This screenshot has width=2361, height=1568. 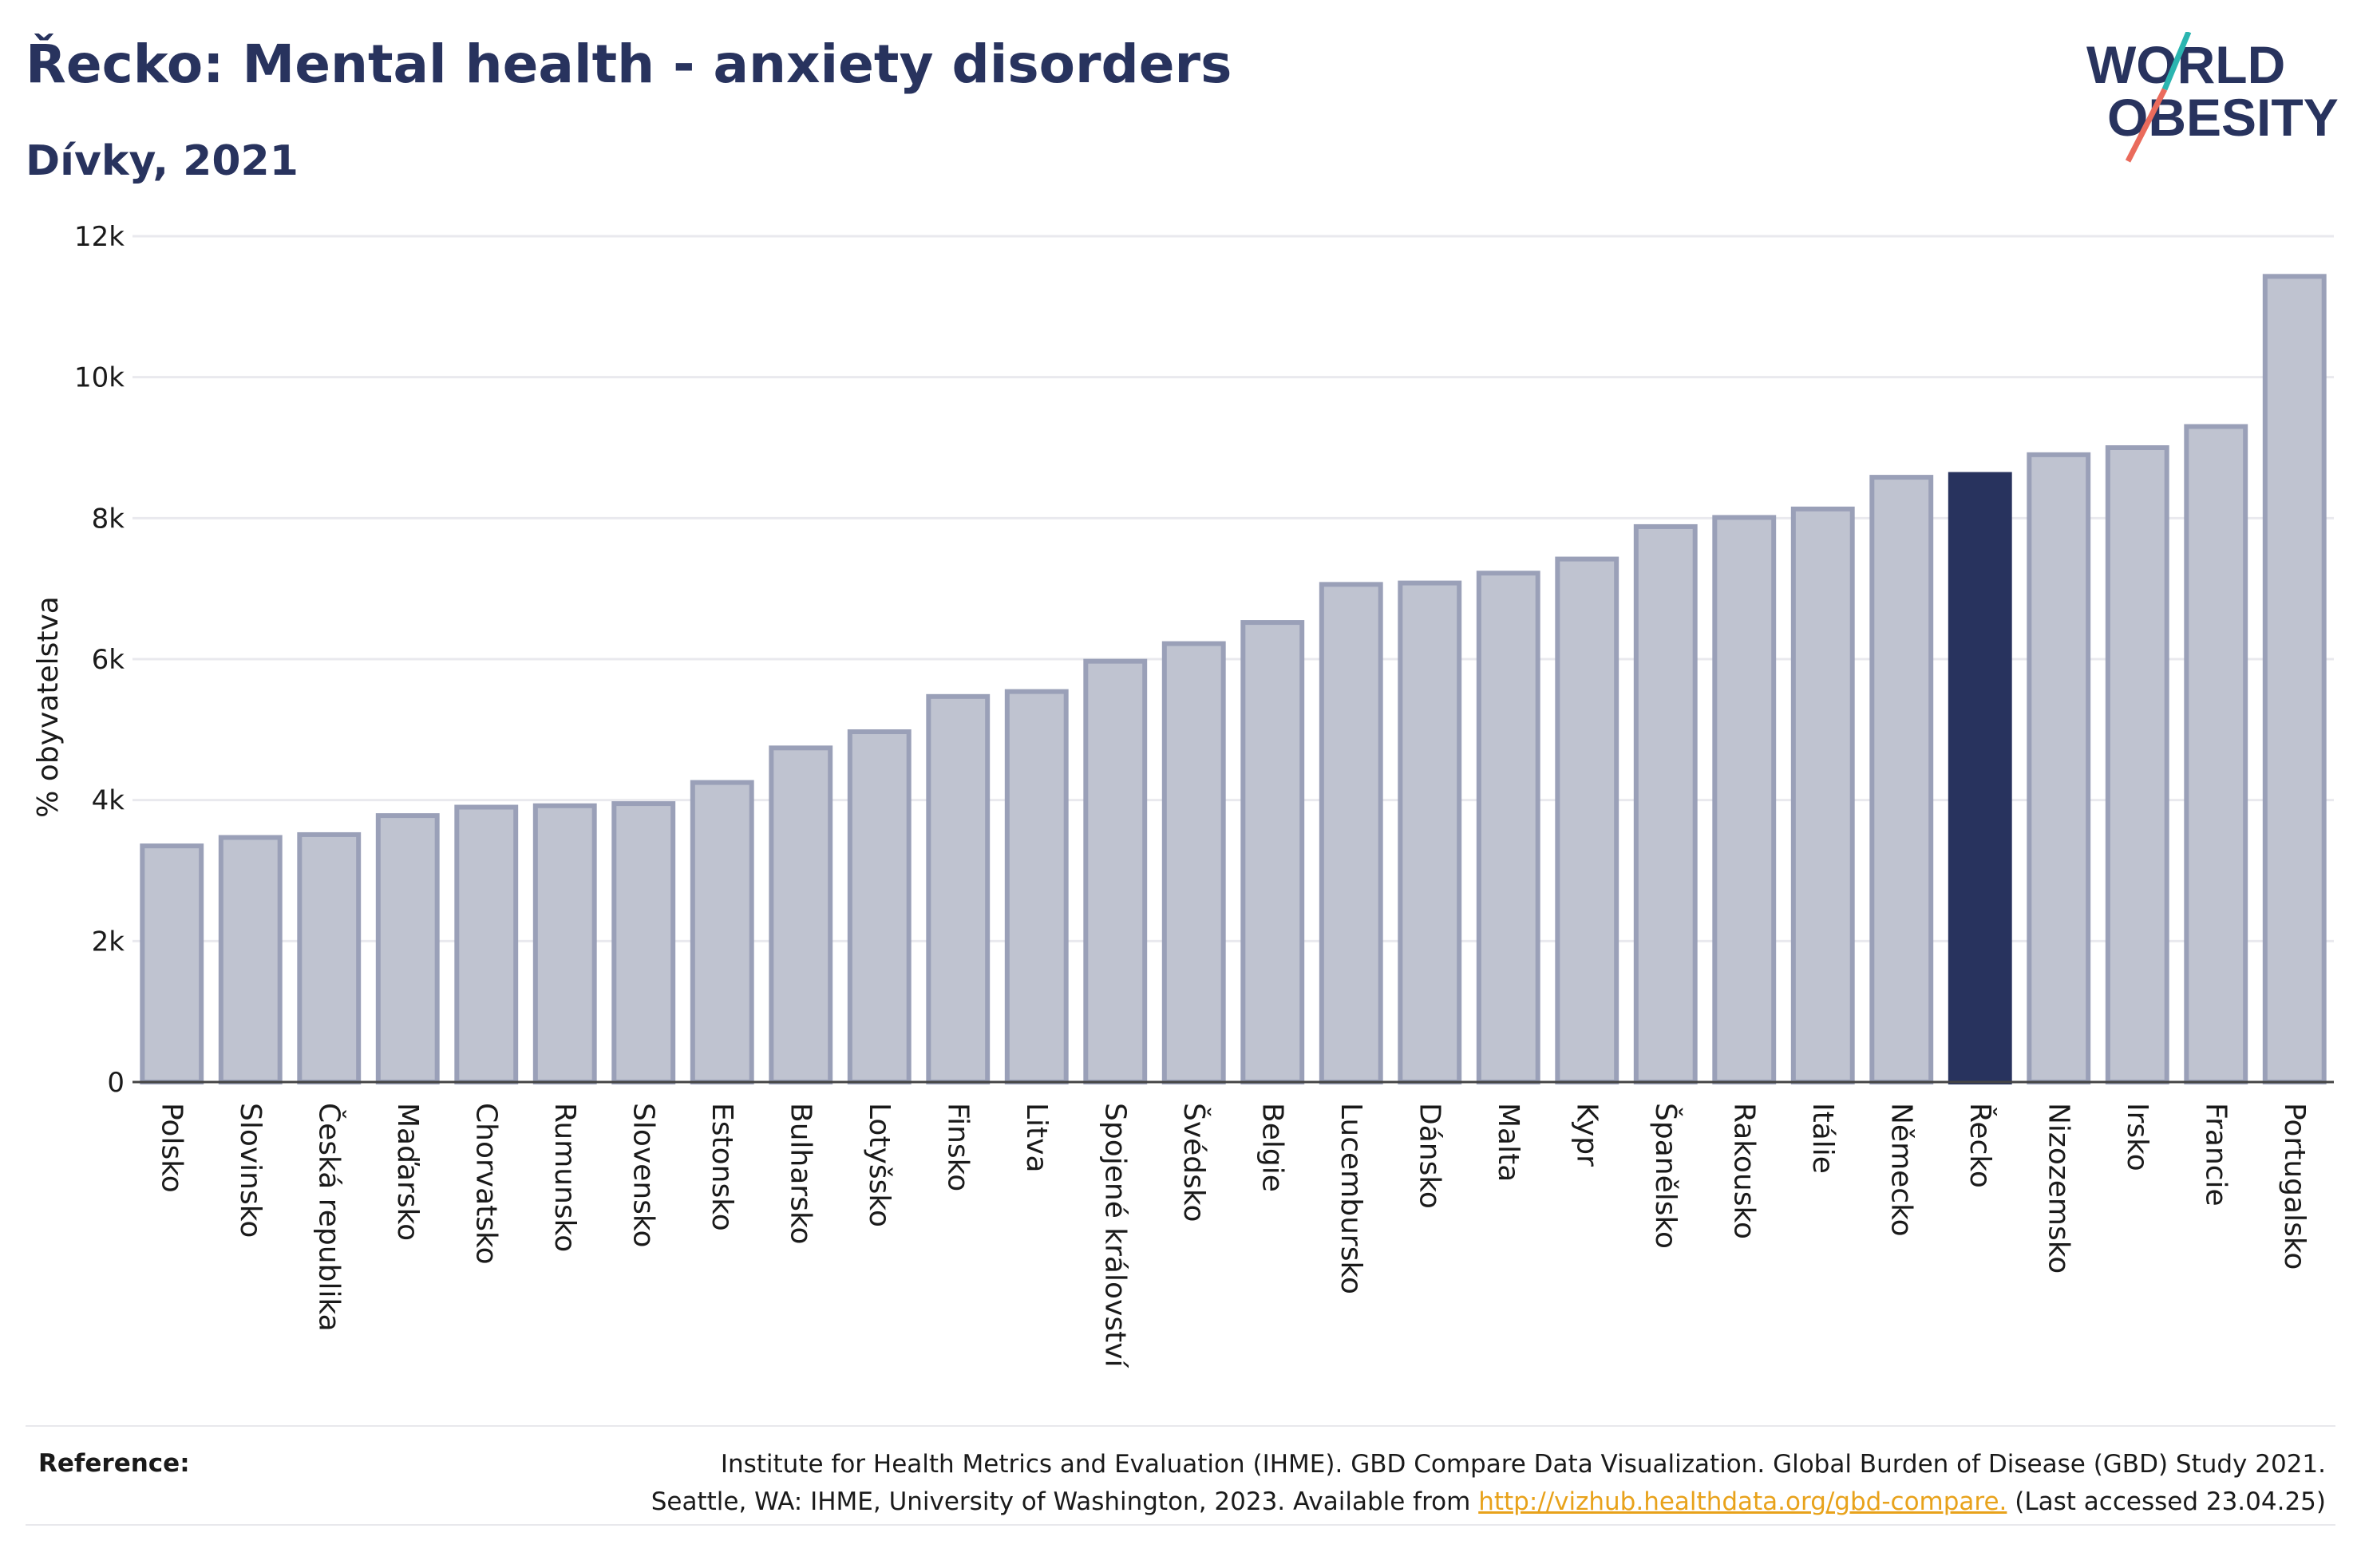 What do you see at coordinates (407, 1172) in the screenshot?
I see `x-tick-label: Maďarsko` at bounding box center [407, 1172].